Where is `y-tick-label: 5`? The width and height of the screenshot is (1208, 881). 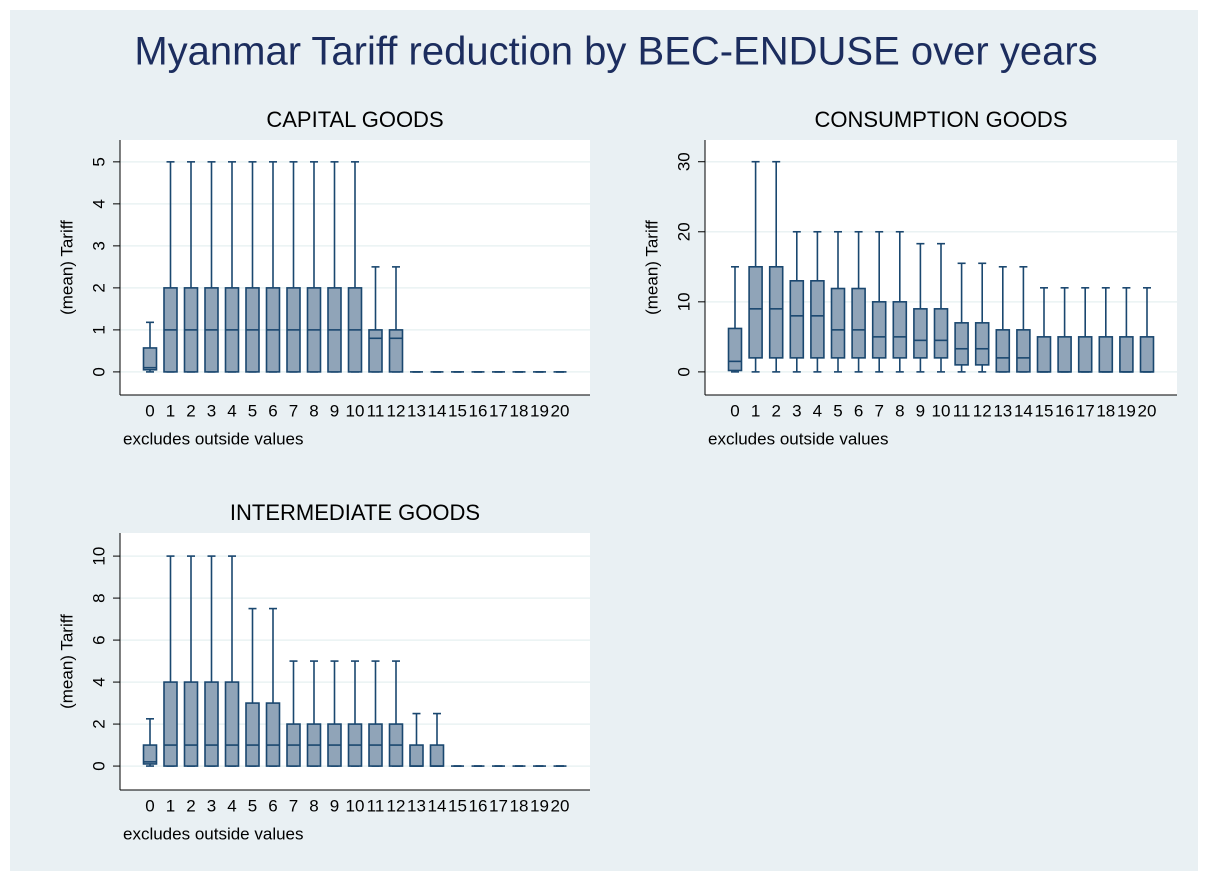
y-tick-label: 5 is located at coordinates (98, 161).